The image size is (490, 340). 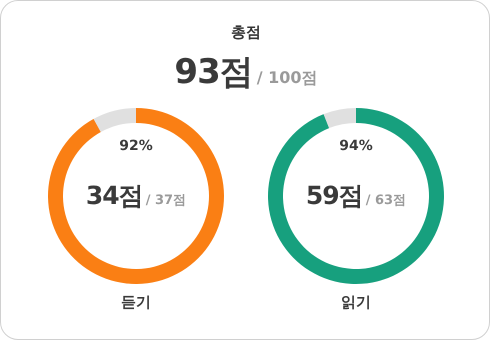 What do you see at coordinates (386, 200) in the screenshot?
I see `text: / 63점` at bounding box center [386, 200].